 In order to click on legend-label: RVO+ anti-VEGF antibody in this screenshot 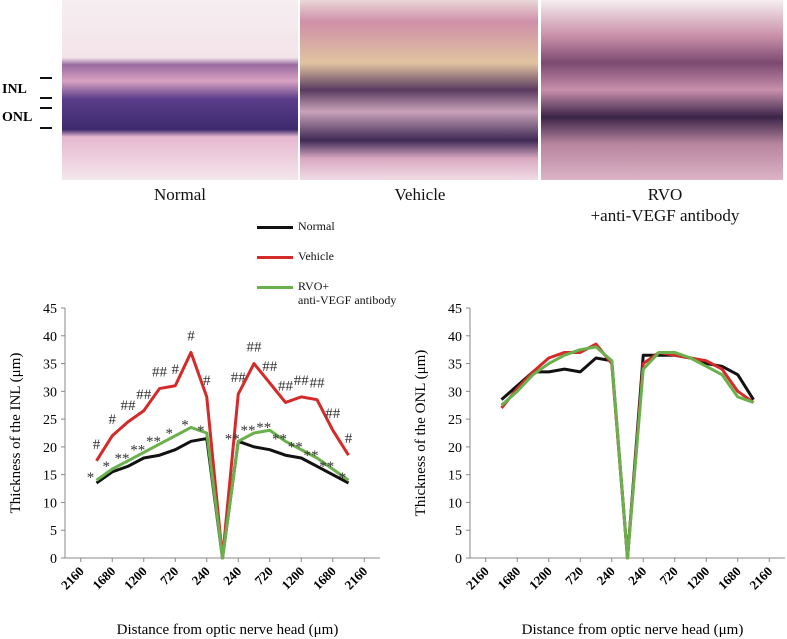, I will do `click(347, 293)`.